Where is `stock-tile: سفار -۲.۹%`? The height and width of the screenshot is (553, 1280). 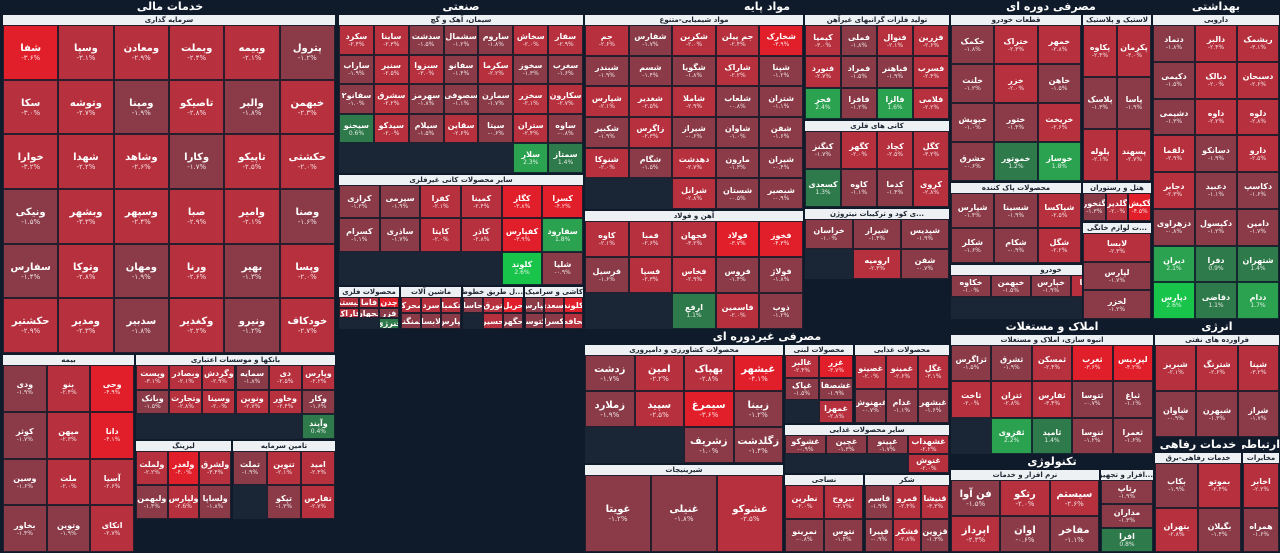
stock-tile: سفار -۲.۹% is located at coordinates (565, 40).